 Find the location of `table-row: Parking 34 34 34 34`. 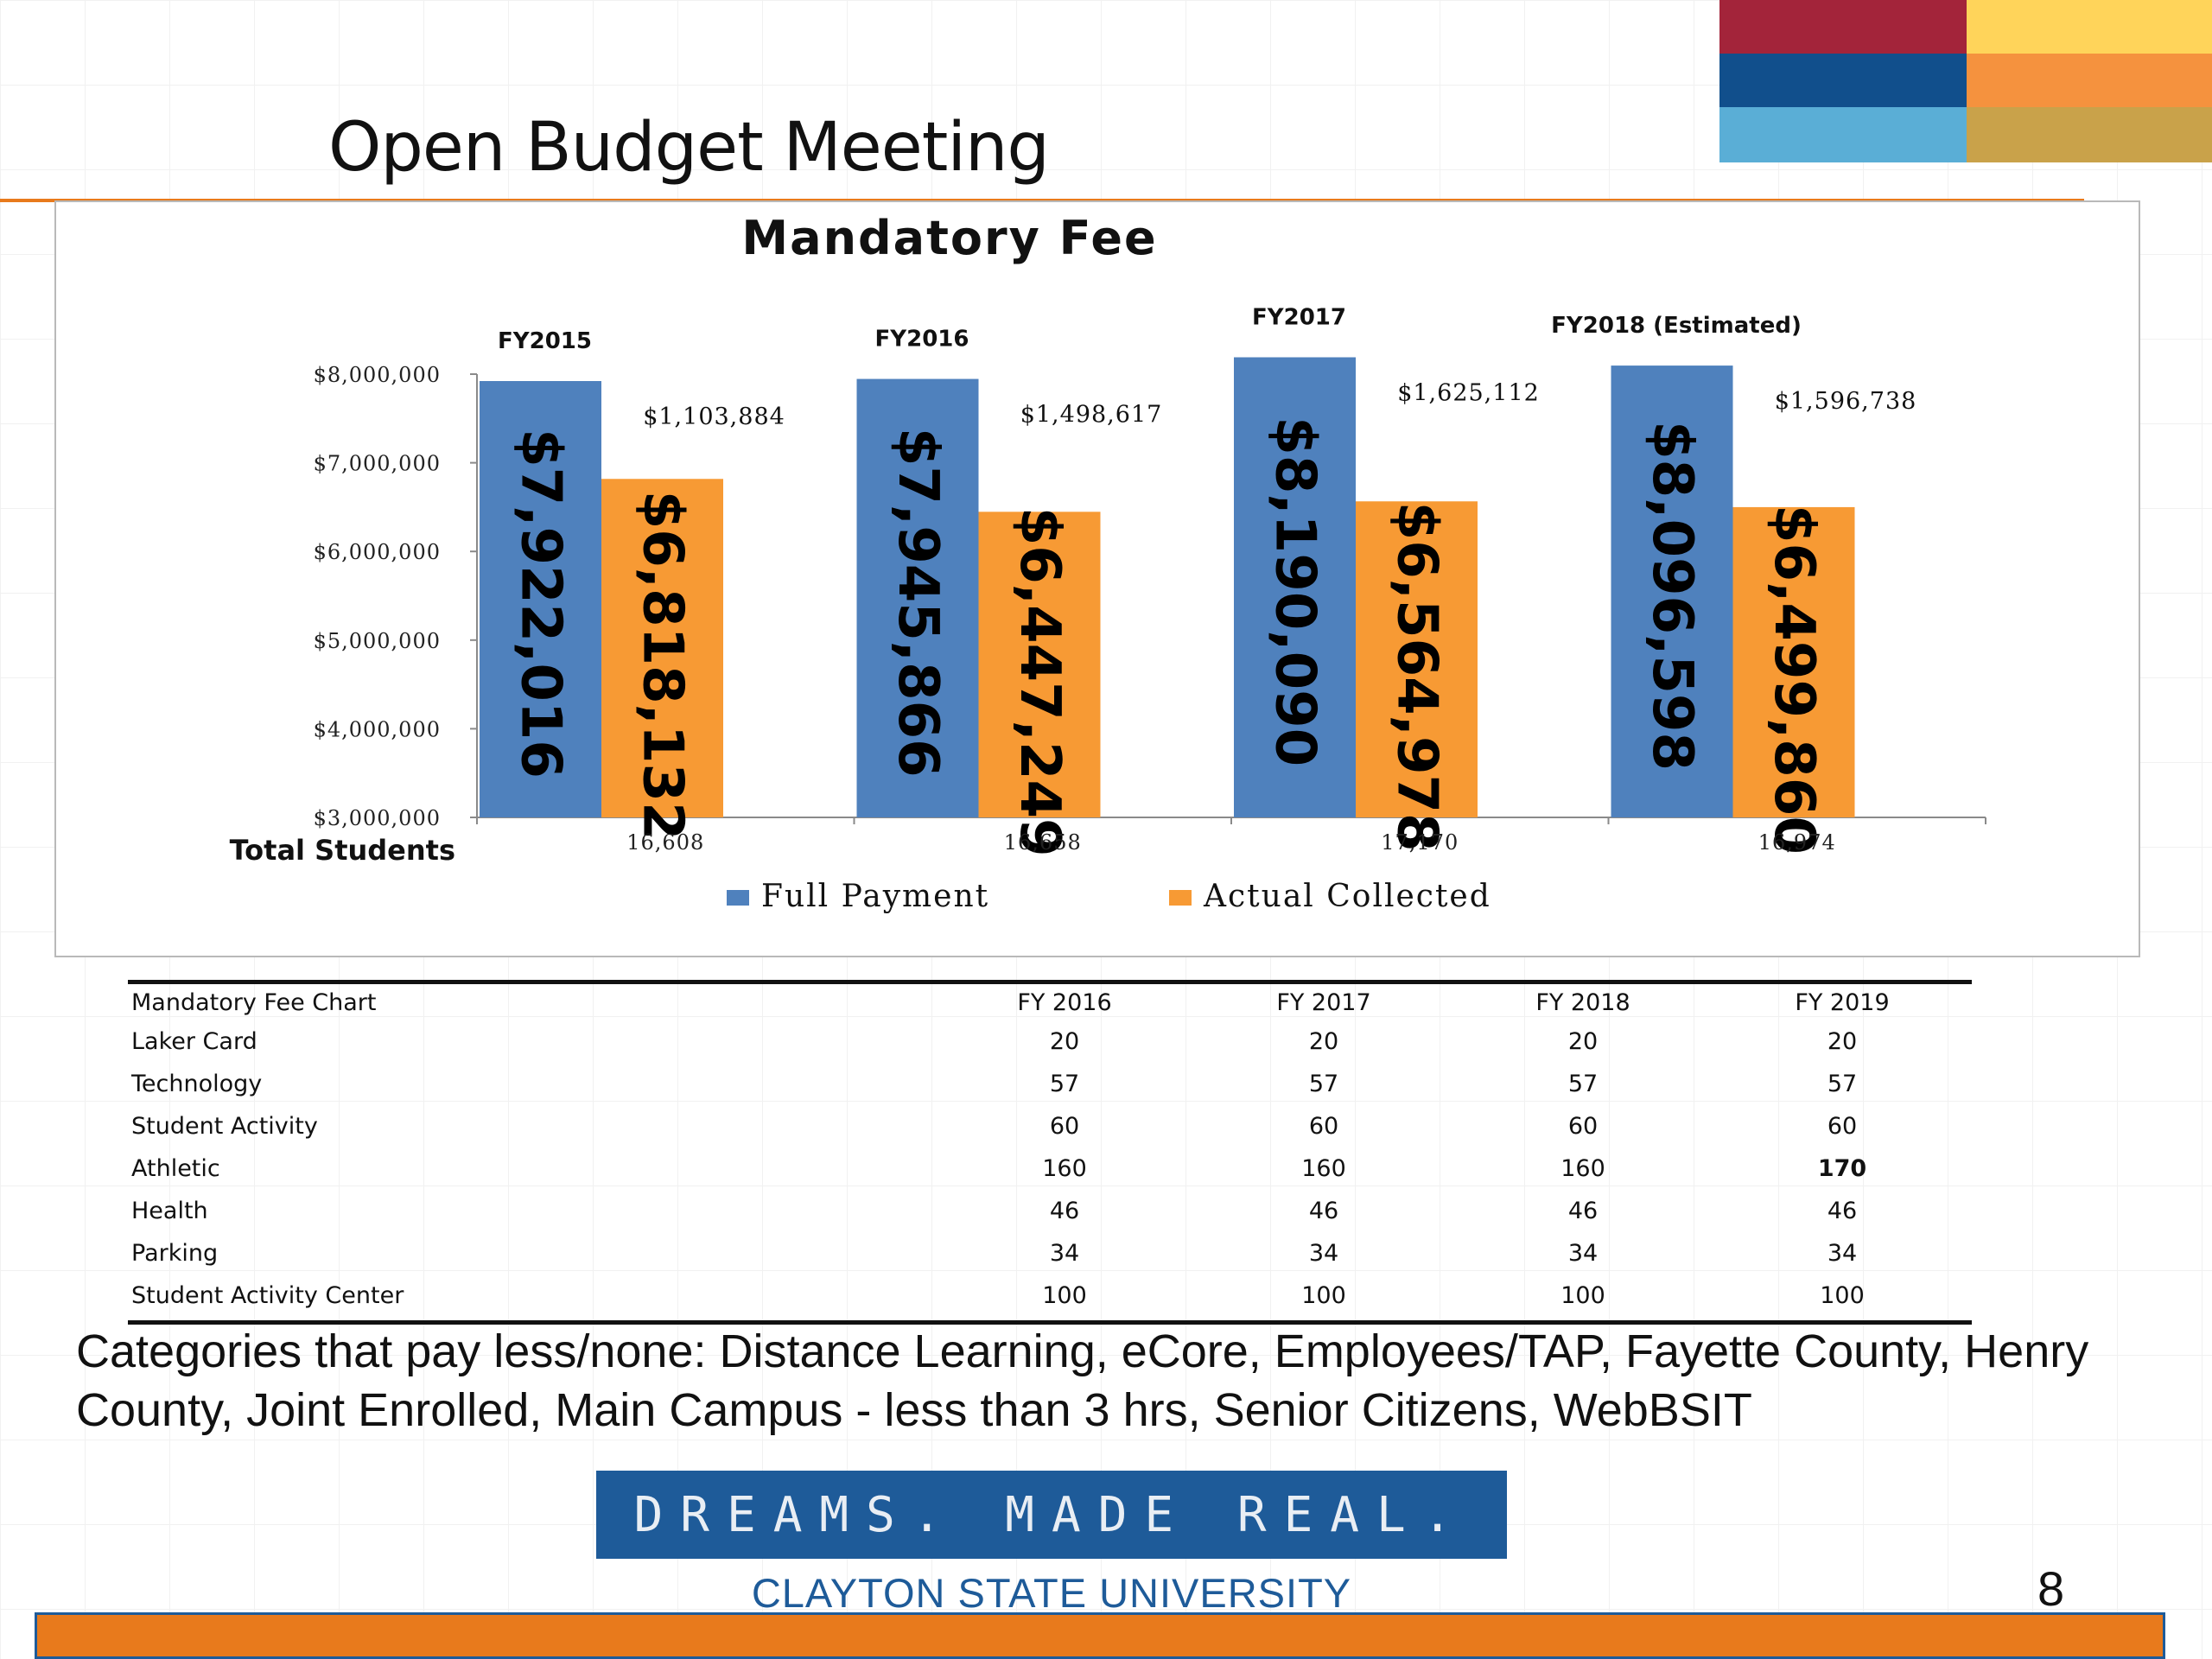

table-row: Parking 34 34 34 34 is located at coordinates (1050, 1253).